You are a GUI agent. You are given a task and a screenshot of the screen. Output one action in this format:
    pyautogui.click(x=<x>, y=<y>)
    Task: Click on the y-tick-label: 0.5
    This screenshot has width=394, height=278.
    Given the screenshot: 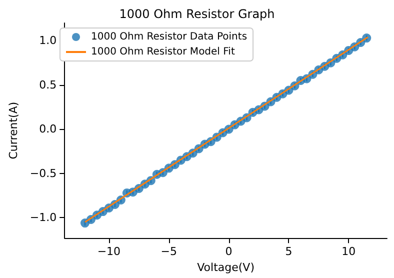 What is the action you would take?
    pyautogui.click(x=48, y=85)
    